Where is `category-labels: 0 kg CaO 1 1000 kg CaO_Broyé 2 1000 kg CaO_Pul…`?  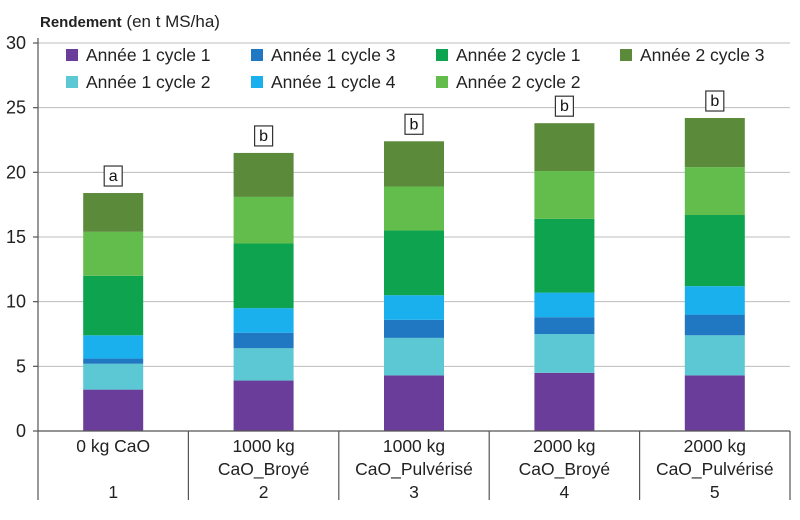
category-labels: 0 kg CaO 1 1000 kg CaO_Broyé 2 1000 kg CaO_Pul… is located at coordinates (424, 469).